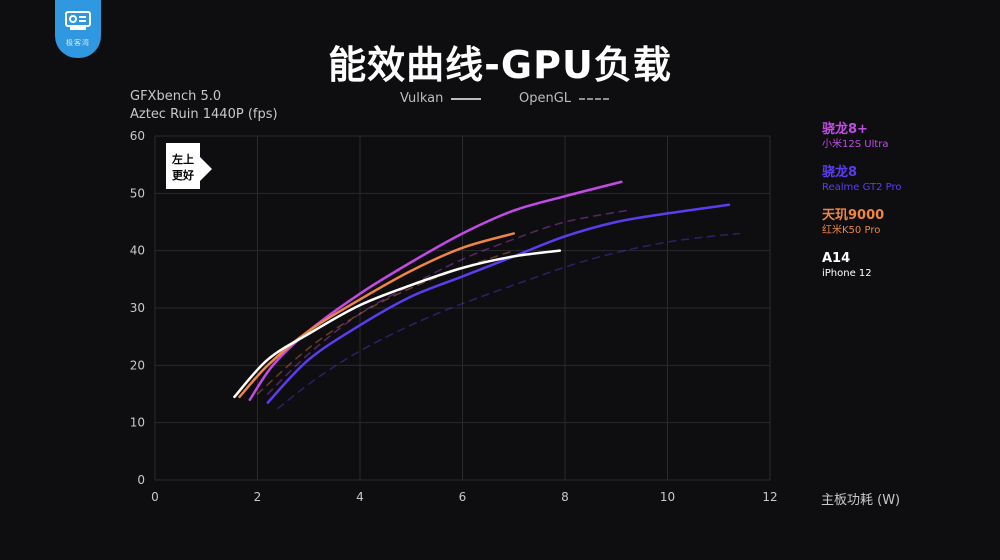  I want to click on brand-logo: 极客湾, so click(78, 29).